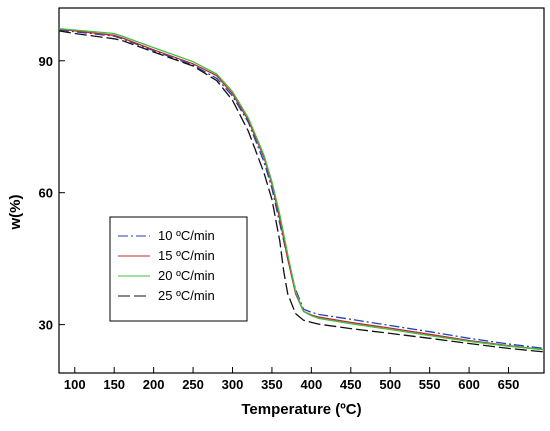 Image resolution: width=550 pixels, height=431 pixels. I want to click on x-tick-label: 650, so click(509, 384).